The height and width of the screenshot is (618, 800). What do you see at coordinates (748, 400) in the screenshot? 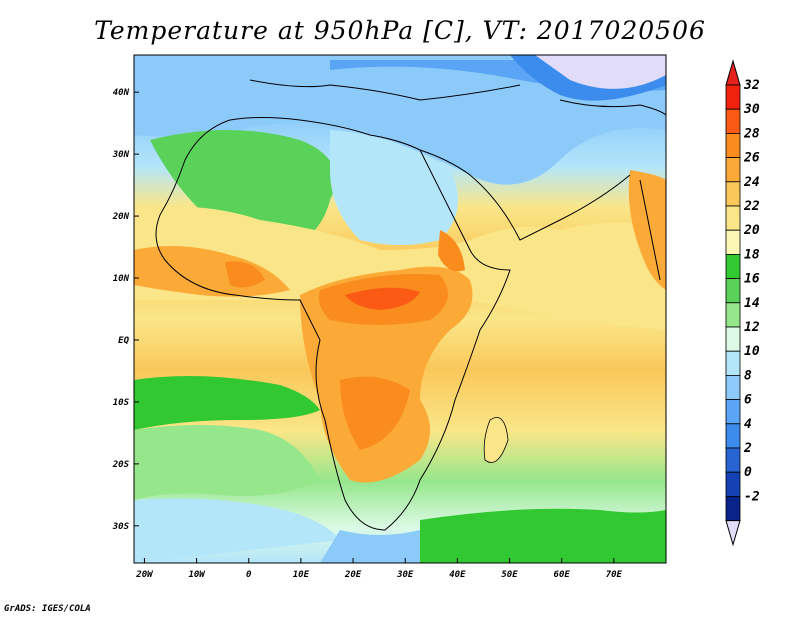
I see `colorbar-label: 6` at bounding box center [748, 400].